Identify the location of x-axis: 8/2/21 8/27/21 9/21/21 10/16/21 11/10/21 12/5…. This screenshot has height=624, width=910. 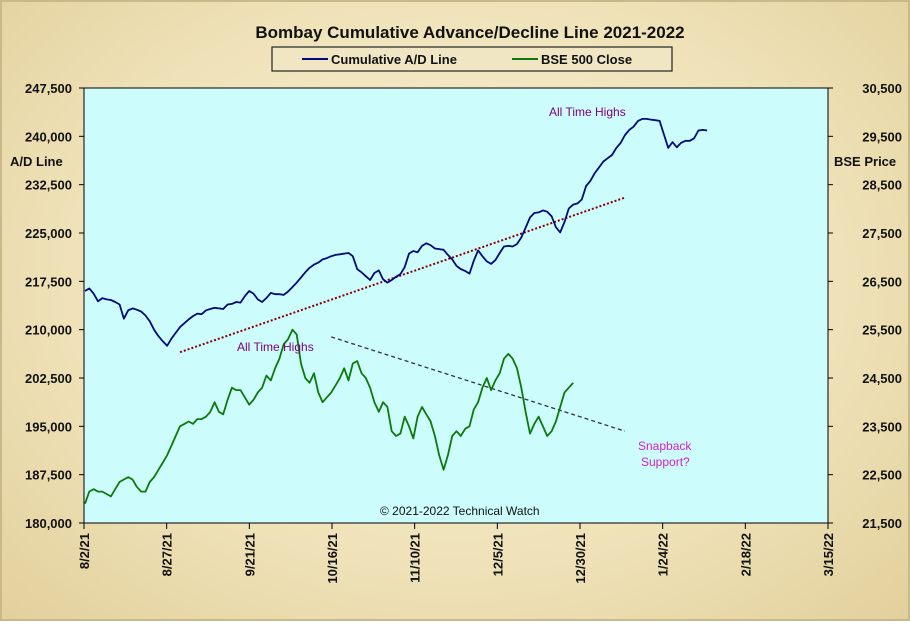
(456, 553).